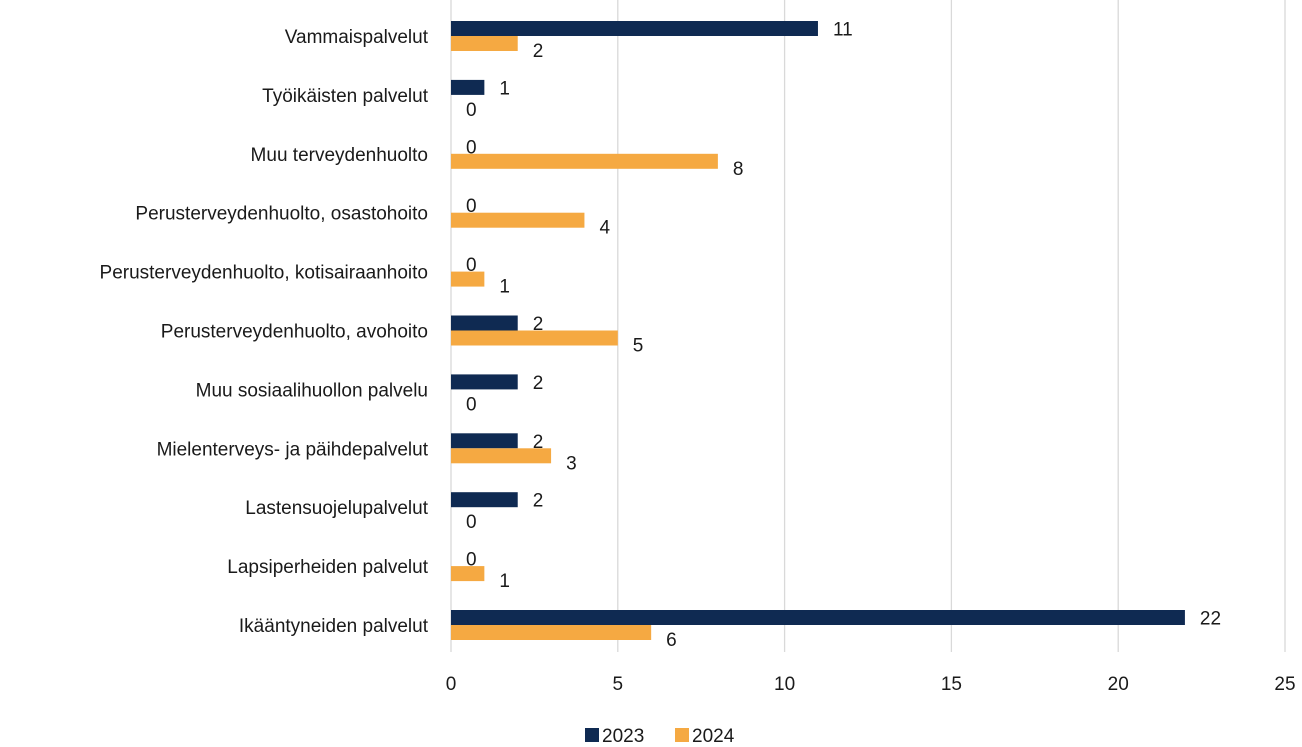  I want to click on category-label: Perusterveydenhuolto, osastohoito, so click(281, 214).